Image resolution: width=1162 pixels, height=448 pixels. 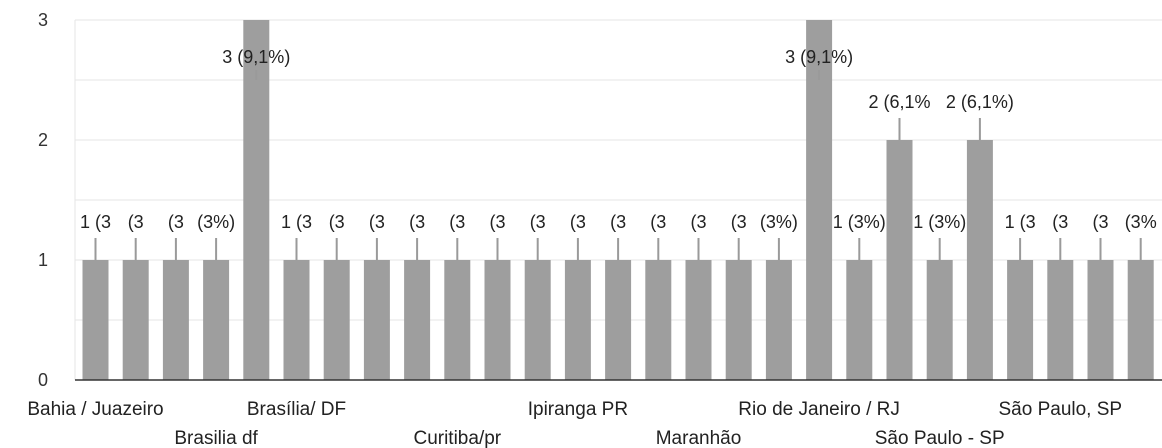 What do you see at coordinates (819, 409) in the screenshot?
I see `x-tick-label: Rio de Janeiro / RJ` at bounding box center [819, 409].